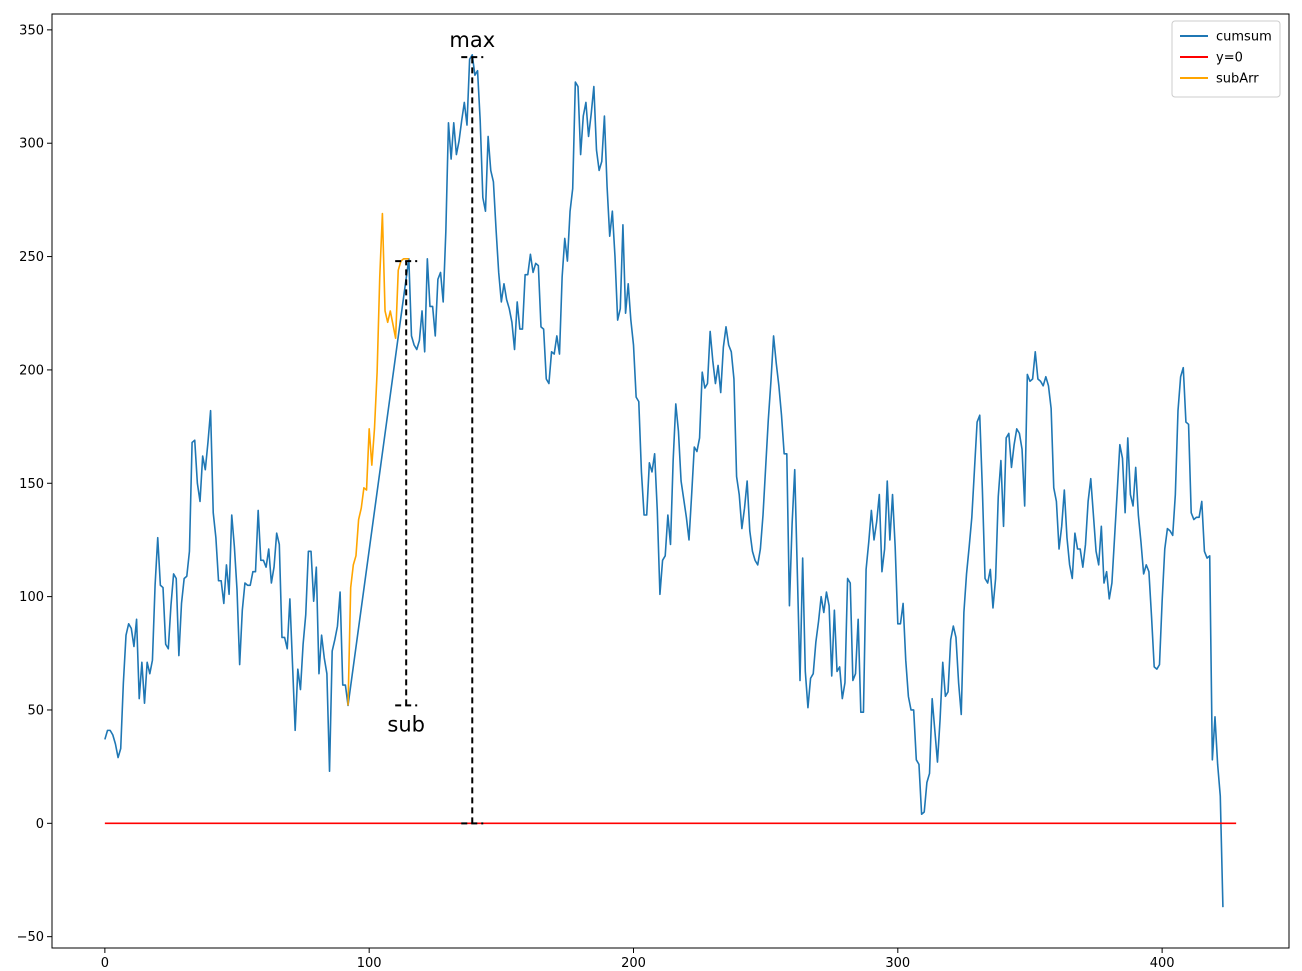  What do you see at coordinates (31, 144) in the screenshot?
I see `y-tick-label: 300` at bounding box center [31, 144].